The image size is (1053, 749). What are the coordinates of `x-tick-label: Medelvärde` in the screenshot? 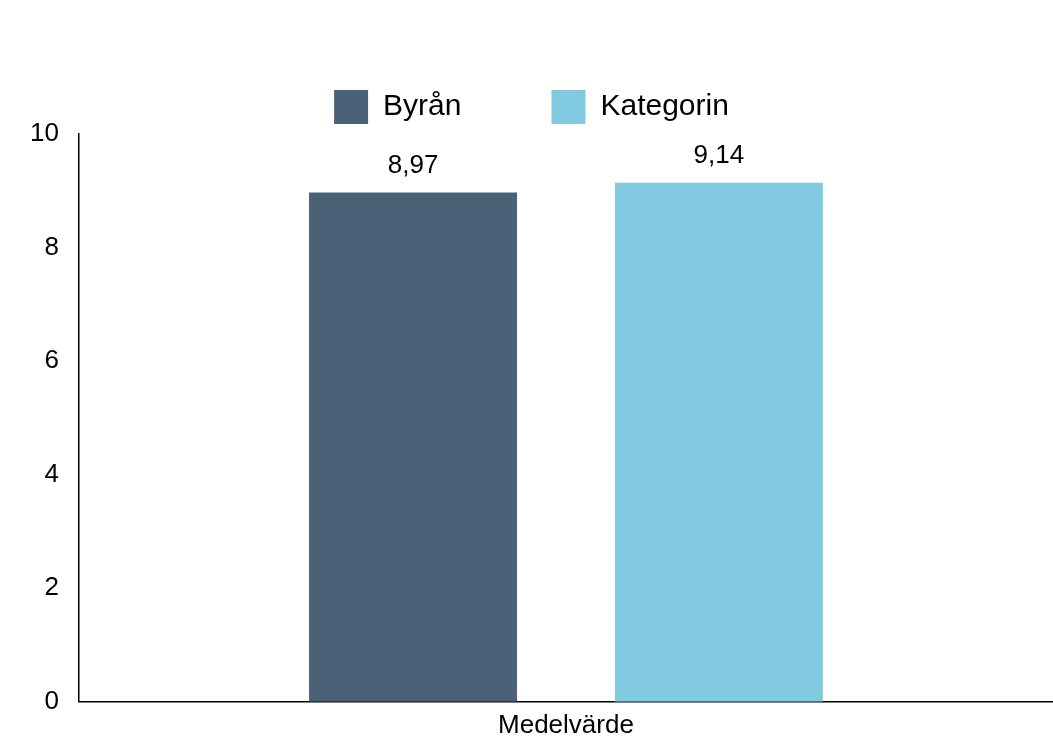 It's located at (566, 723).